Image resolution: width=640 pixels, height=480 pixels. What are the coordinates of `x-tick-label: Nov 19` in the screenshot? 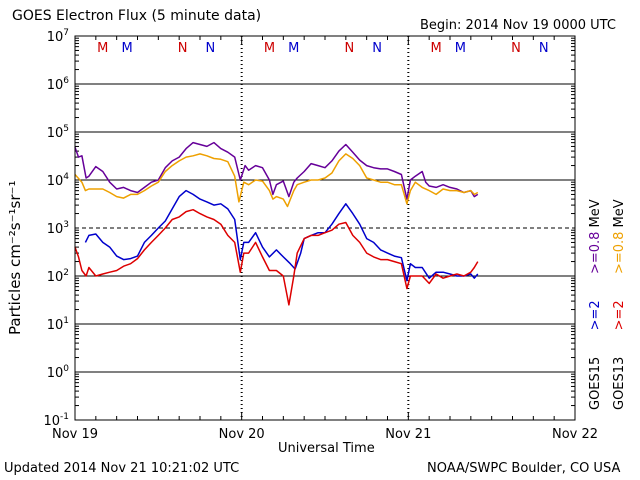 It's located at (75, 434).